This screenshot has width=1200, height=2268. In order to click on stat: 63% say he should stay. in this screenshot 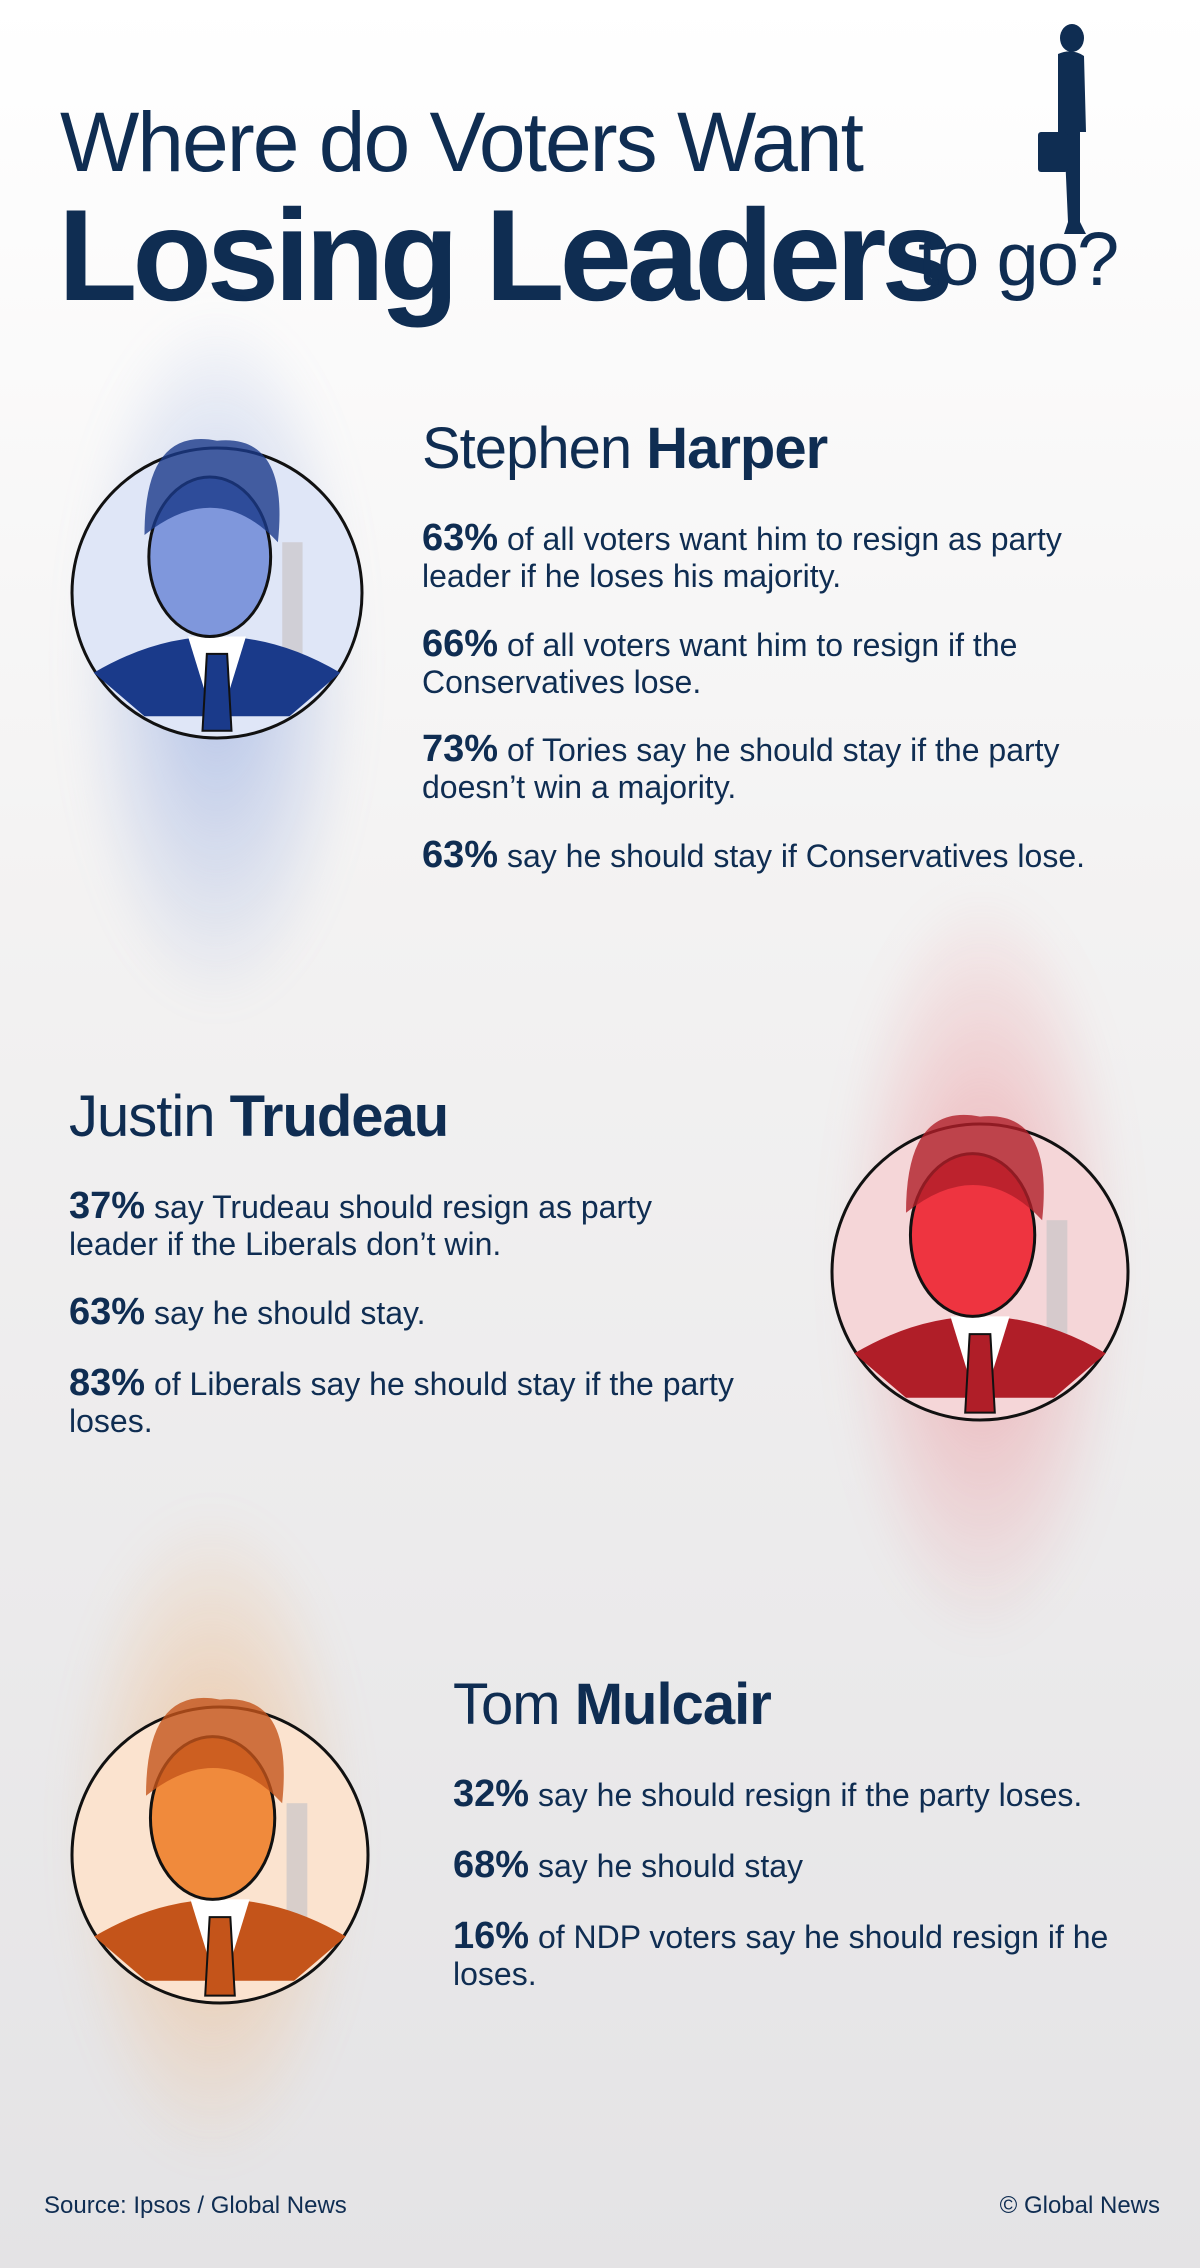, I will do `click(409, 1311)`.